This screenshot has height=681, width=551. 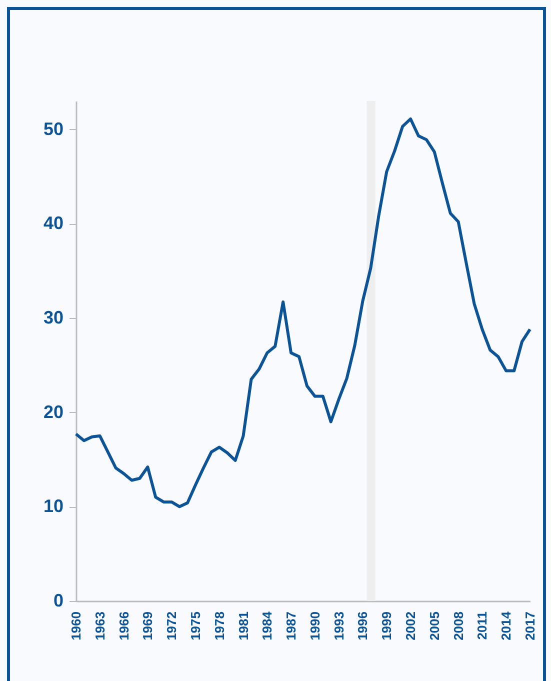 What do you see at coordinates (219, 626) in the screenshot?
I see `x-tick-label: 1978` at bounding box center [219, 626].